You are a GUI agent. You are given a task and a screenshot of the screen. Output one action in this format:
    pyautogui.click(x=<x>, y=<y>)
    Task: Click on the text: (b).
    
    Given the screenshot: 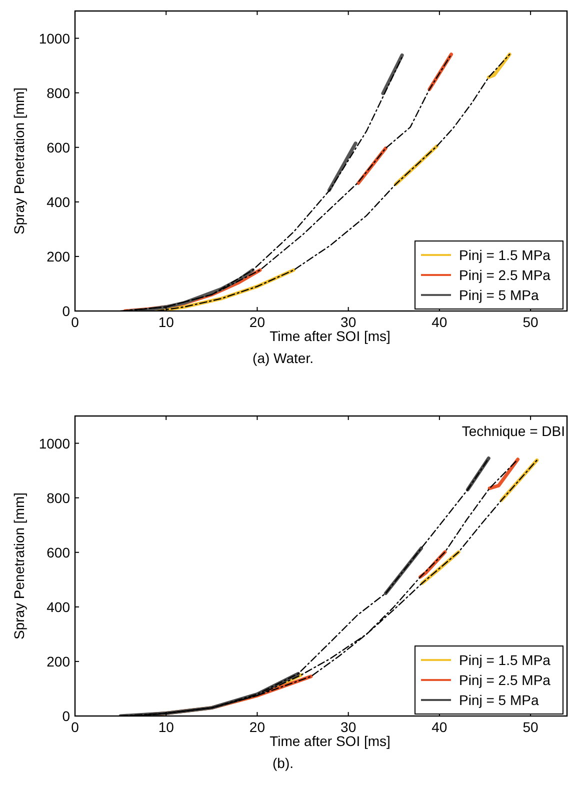 What is the action you would take?
    pyautogui.click(x=283, y=763)
    